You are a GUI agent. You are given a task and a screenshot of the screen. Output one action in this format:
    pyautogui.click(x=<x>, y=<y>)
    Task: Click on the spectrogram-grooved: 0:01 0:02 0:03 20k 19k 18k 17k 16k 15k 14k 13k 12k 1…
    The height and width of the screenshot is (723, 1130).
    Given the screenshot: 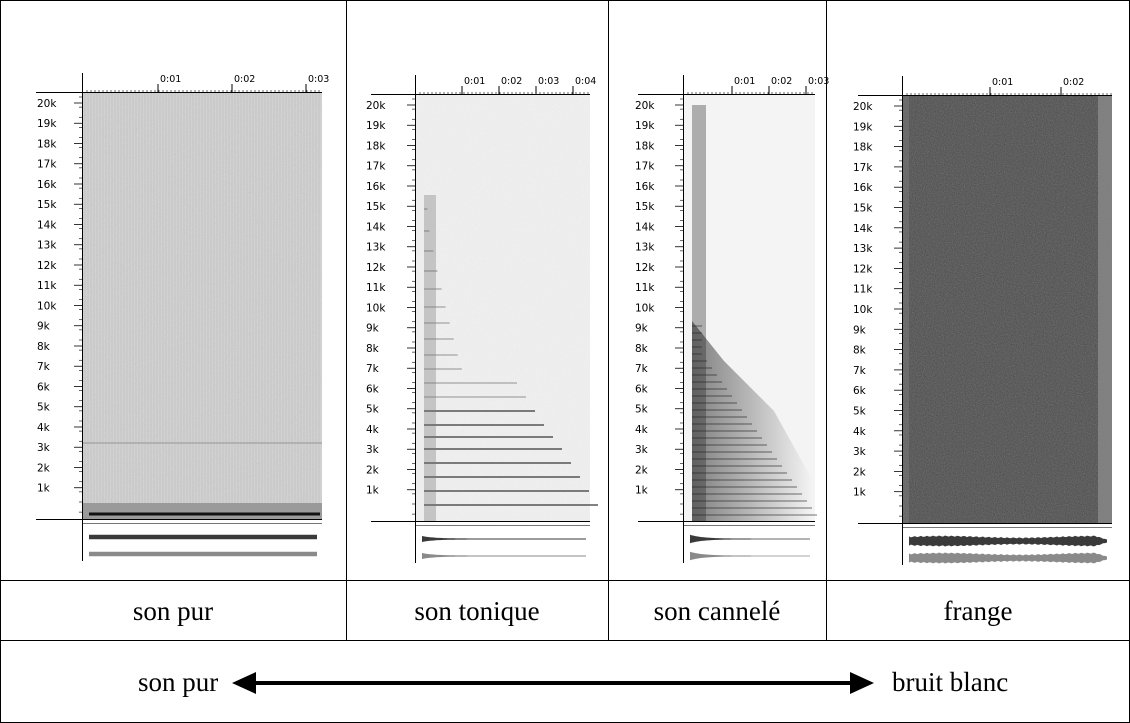 What is the action you would take?
    pyautogui.click(x=732, y=319)
    